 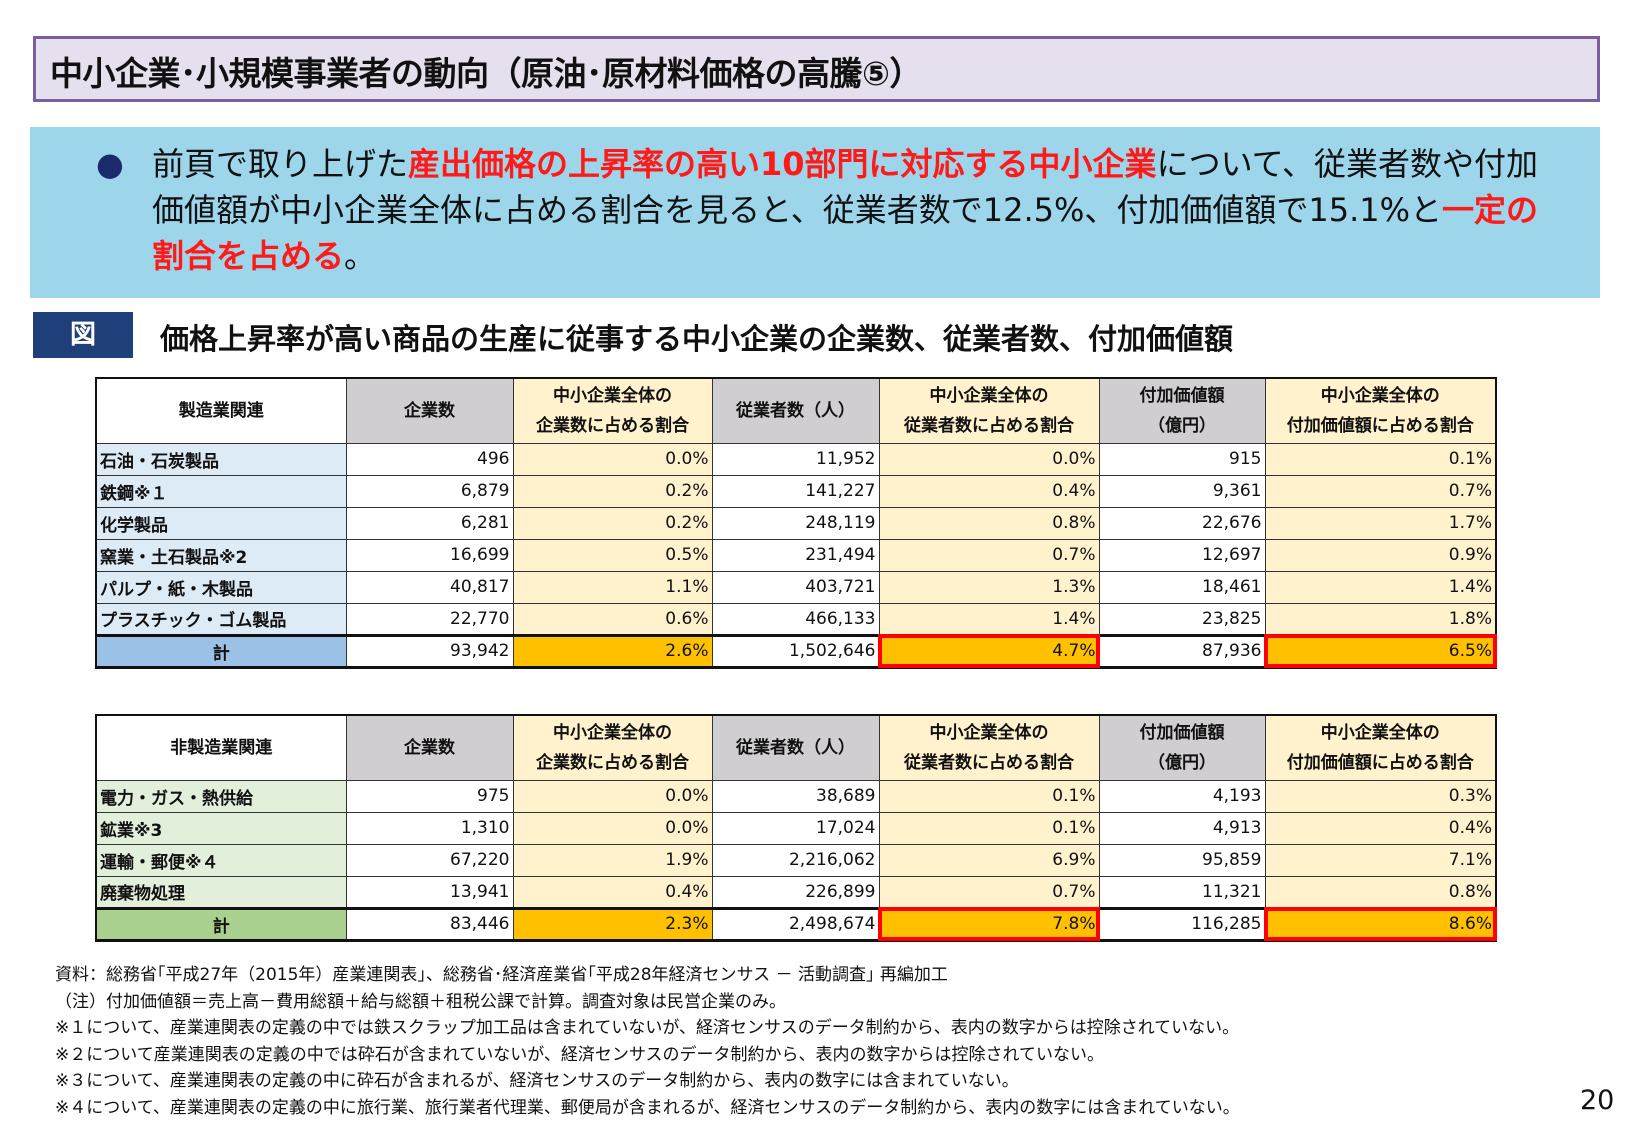 I want to click on table-cell: 化学製品, so click(x=221, y=523).